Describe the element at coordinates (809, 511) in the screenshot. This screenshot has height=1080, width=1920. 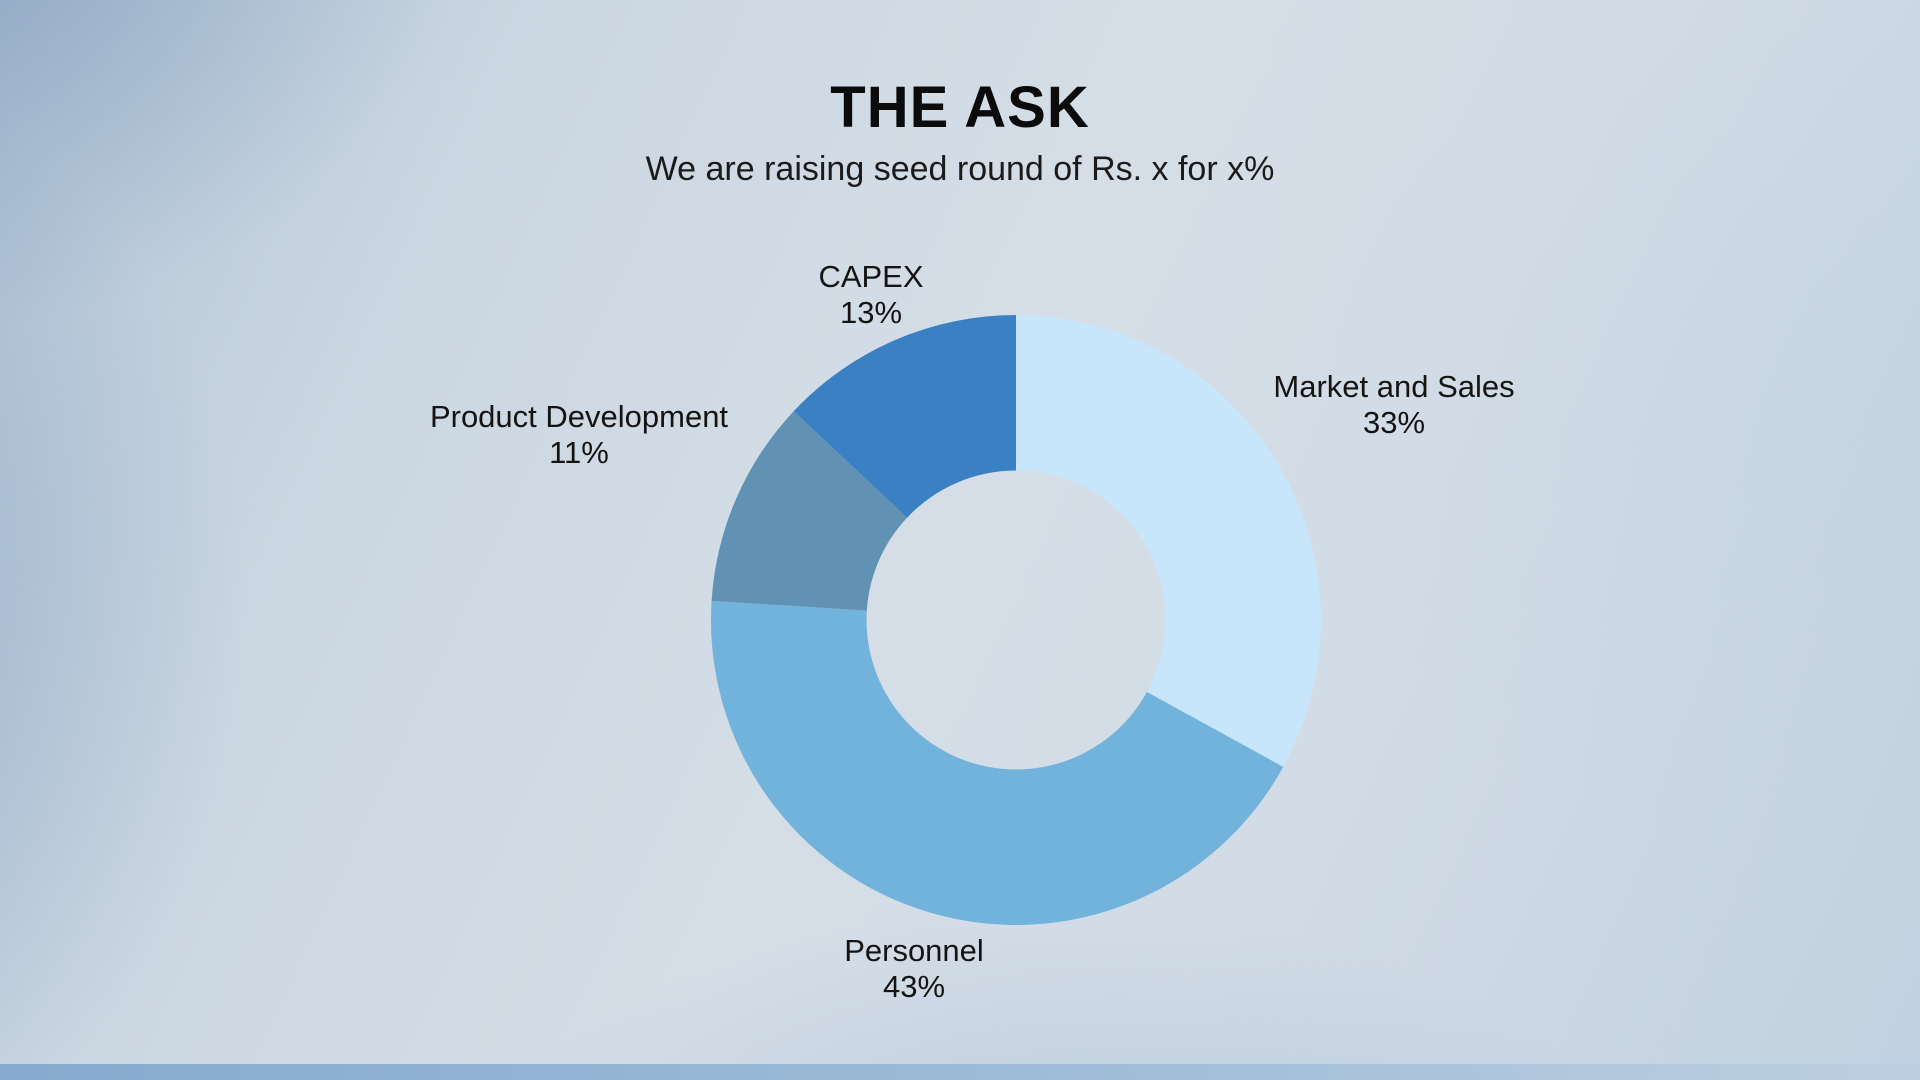
I see `donut-segment-product-development` at that location.